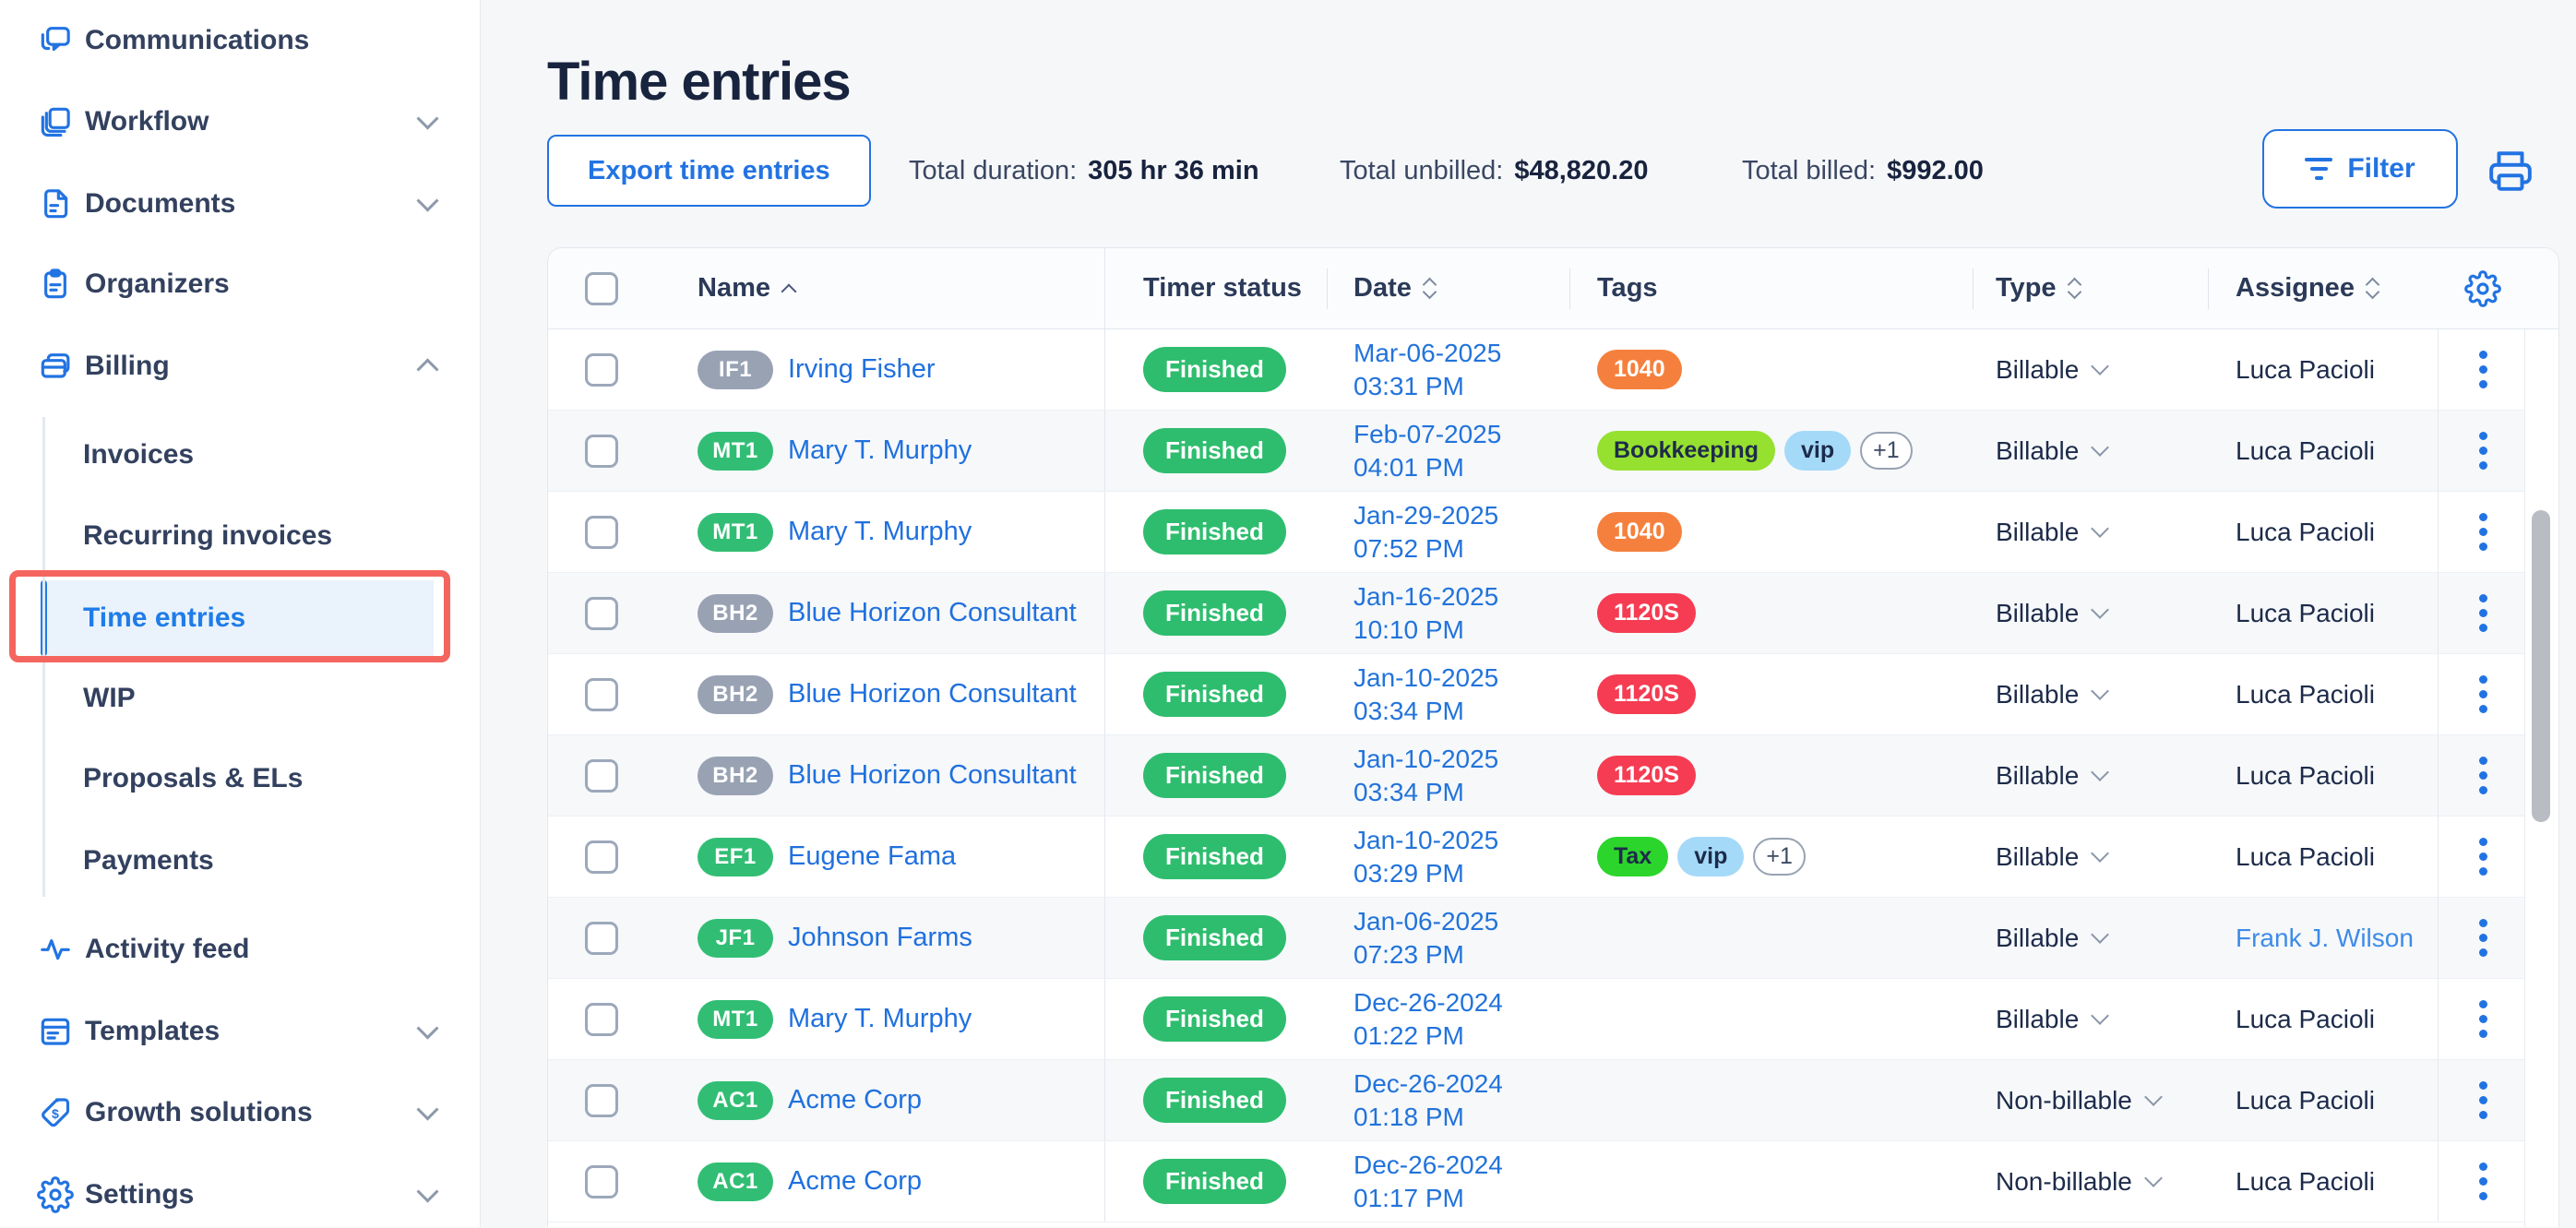 The height and width of the screenshot is (1228, 2576). Describe the element at coordinates (2373, 288) in the screenshot. I see `sort-icon` at that location.